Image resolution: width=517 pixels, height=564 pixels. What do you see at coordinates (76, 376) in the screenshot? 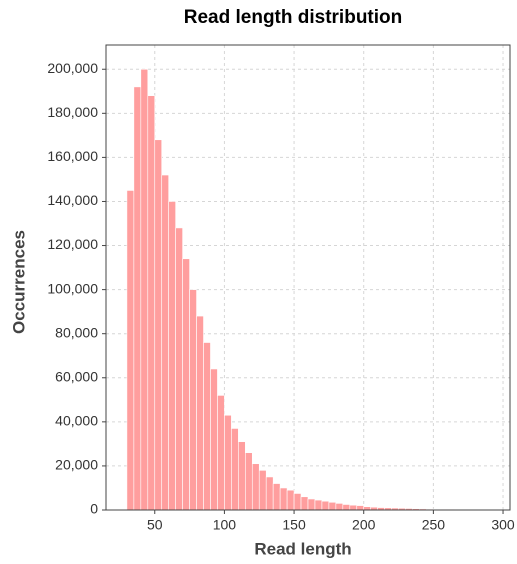
I see `y-tick-label: 60,000` at bounding box center [76, 376].